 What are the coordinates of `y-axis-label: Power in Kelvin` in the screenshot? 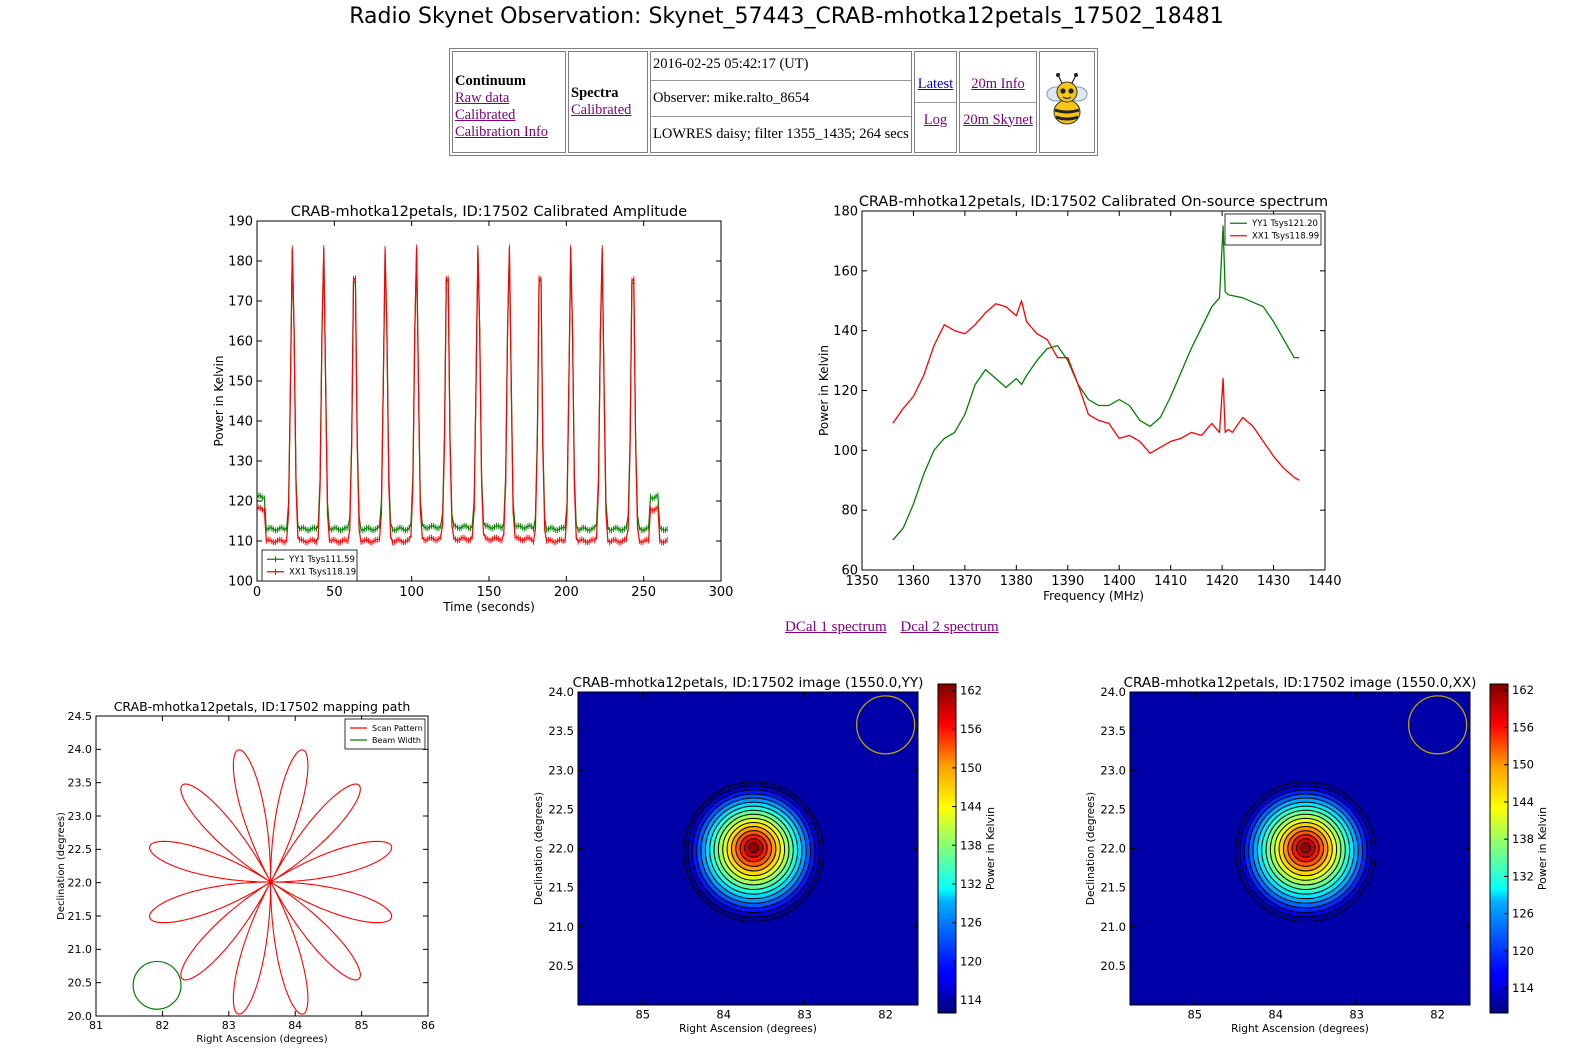 It's located at (219, 401).